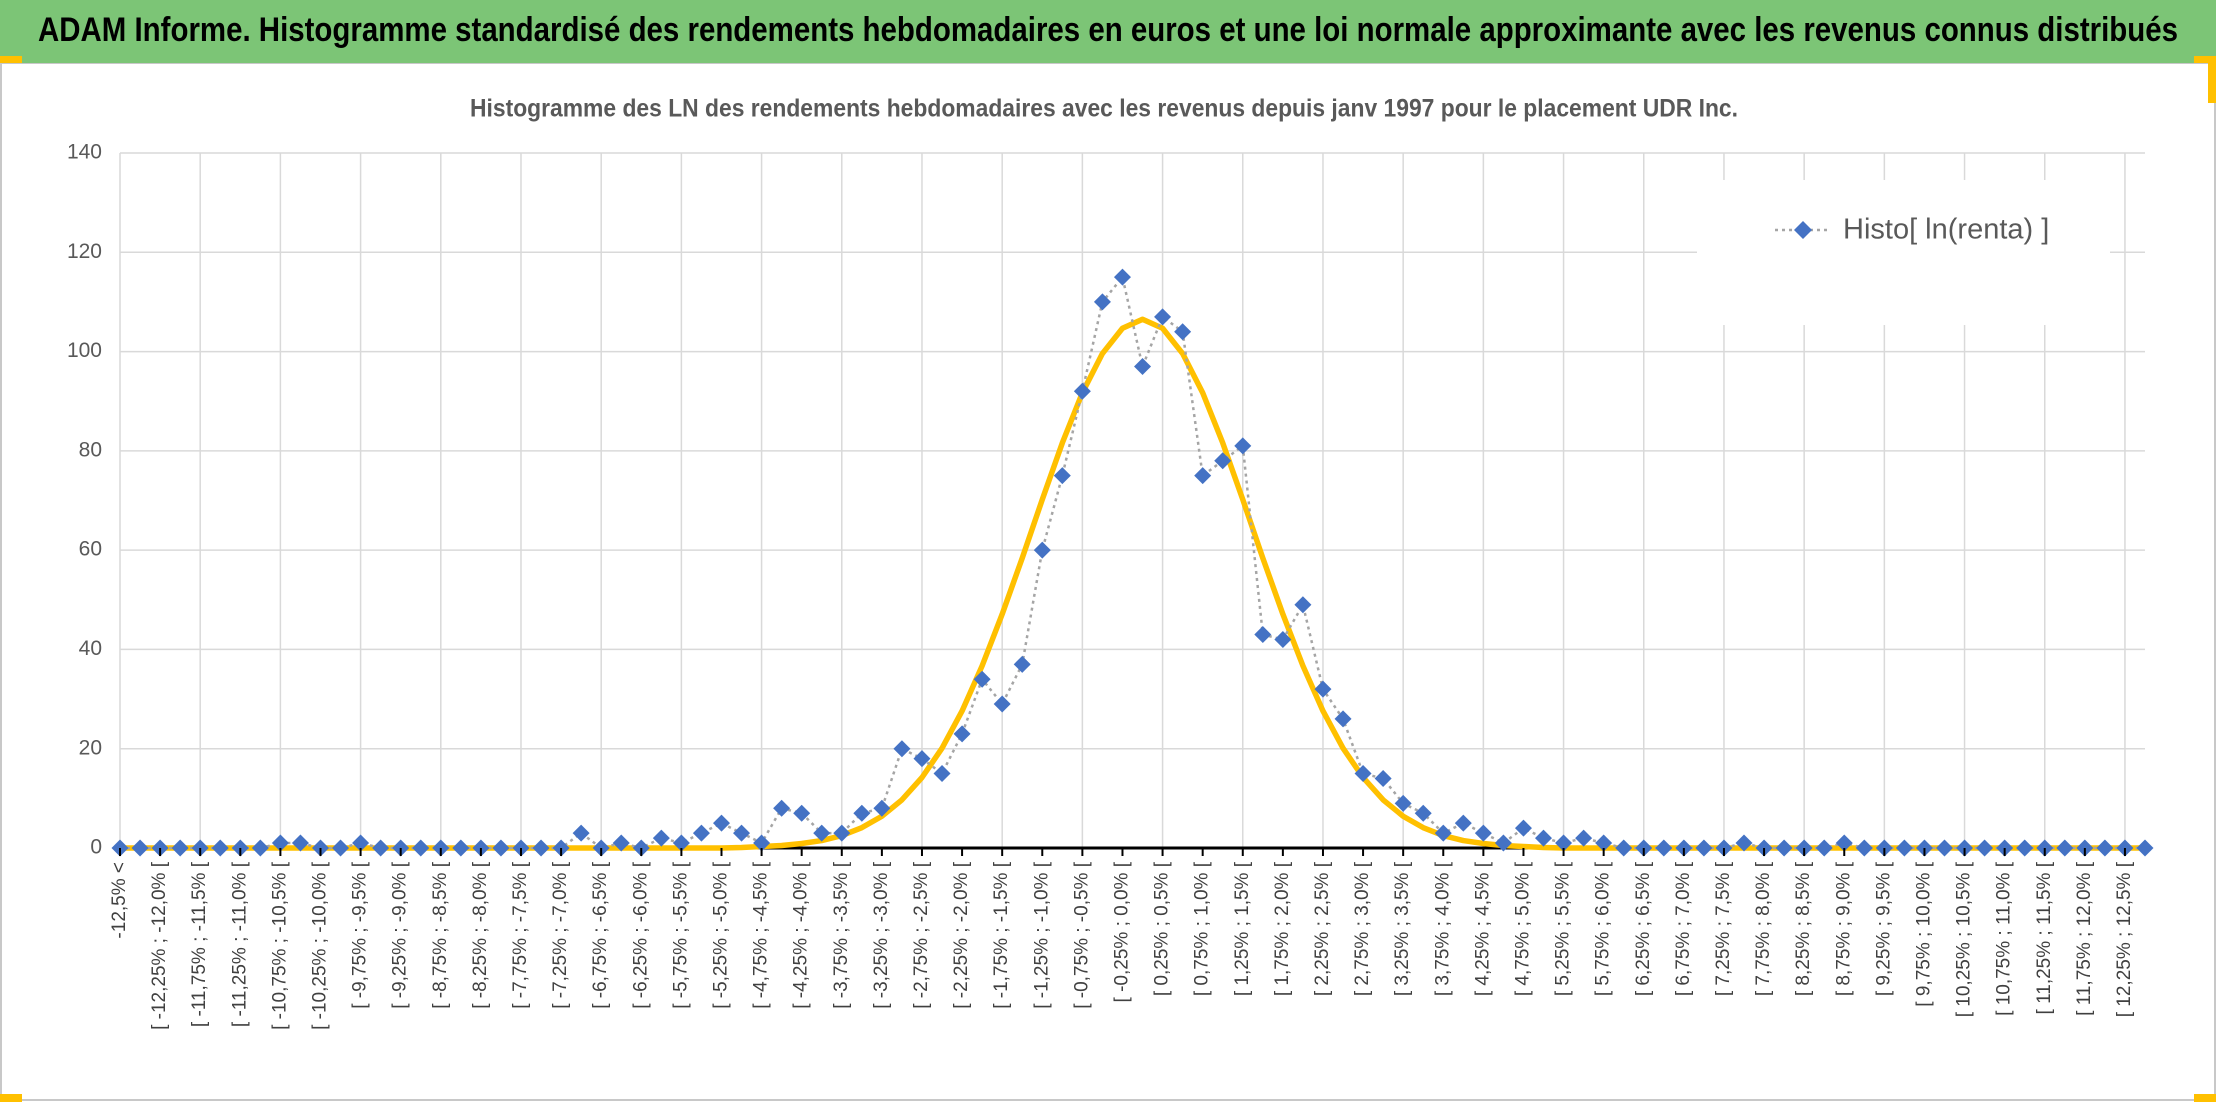  I want to click on x-tick-label: [ 0,25% ; 0,5% [, so click(1162, 928).